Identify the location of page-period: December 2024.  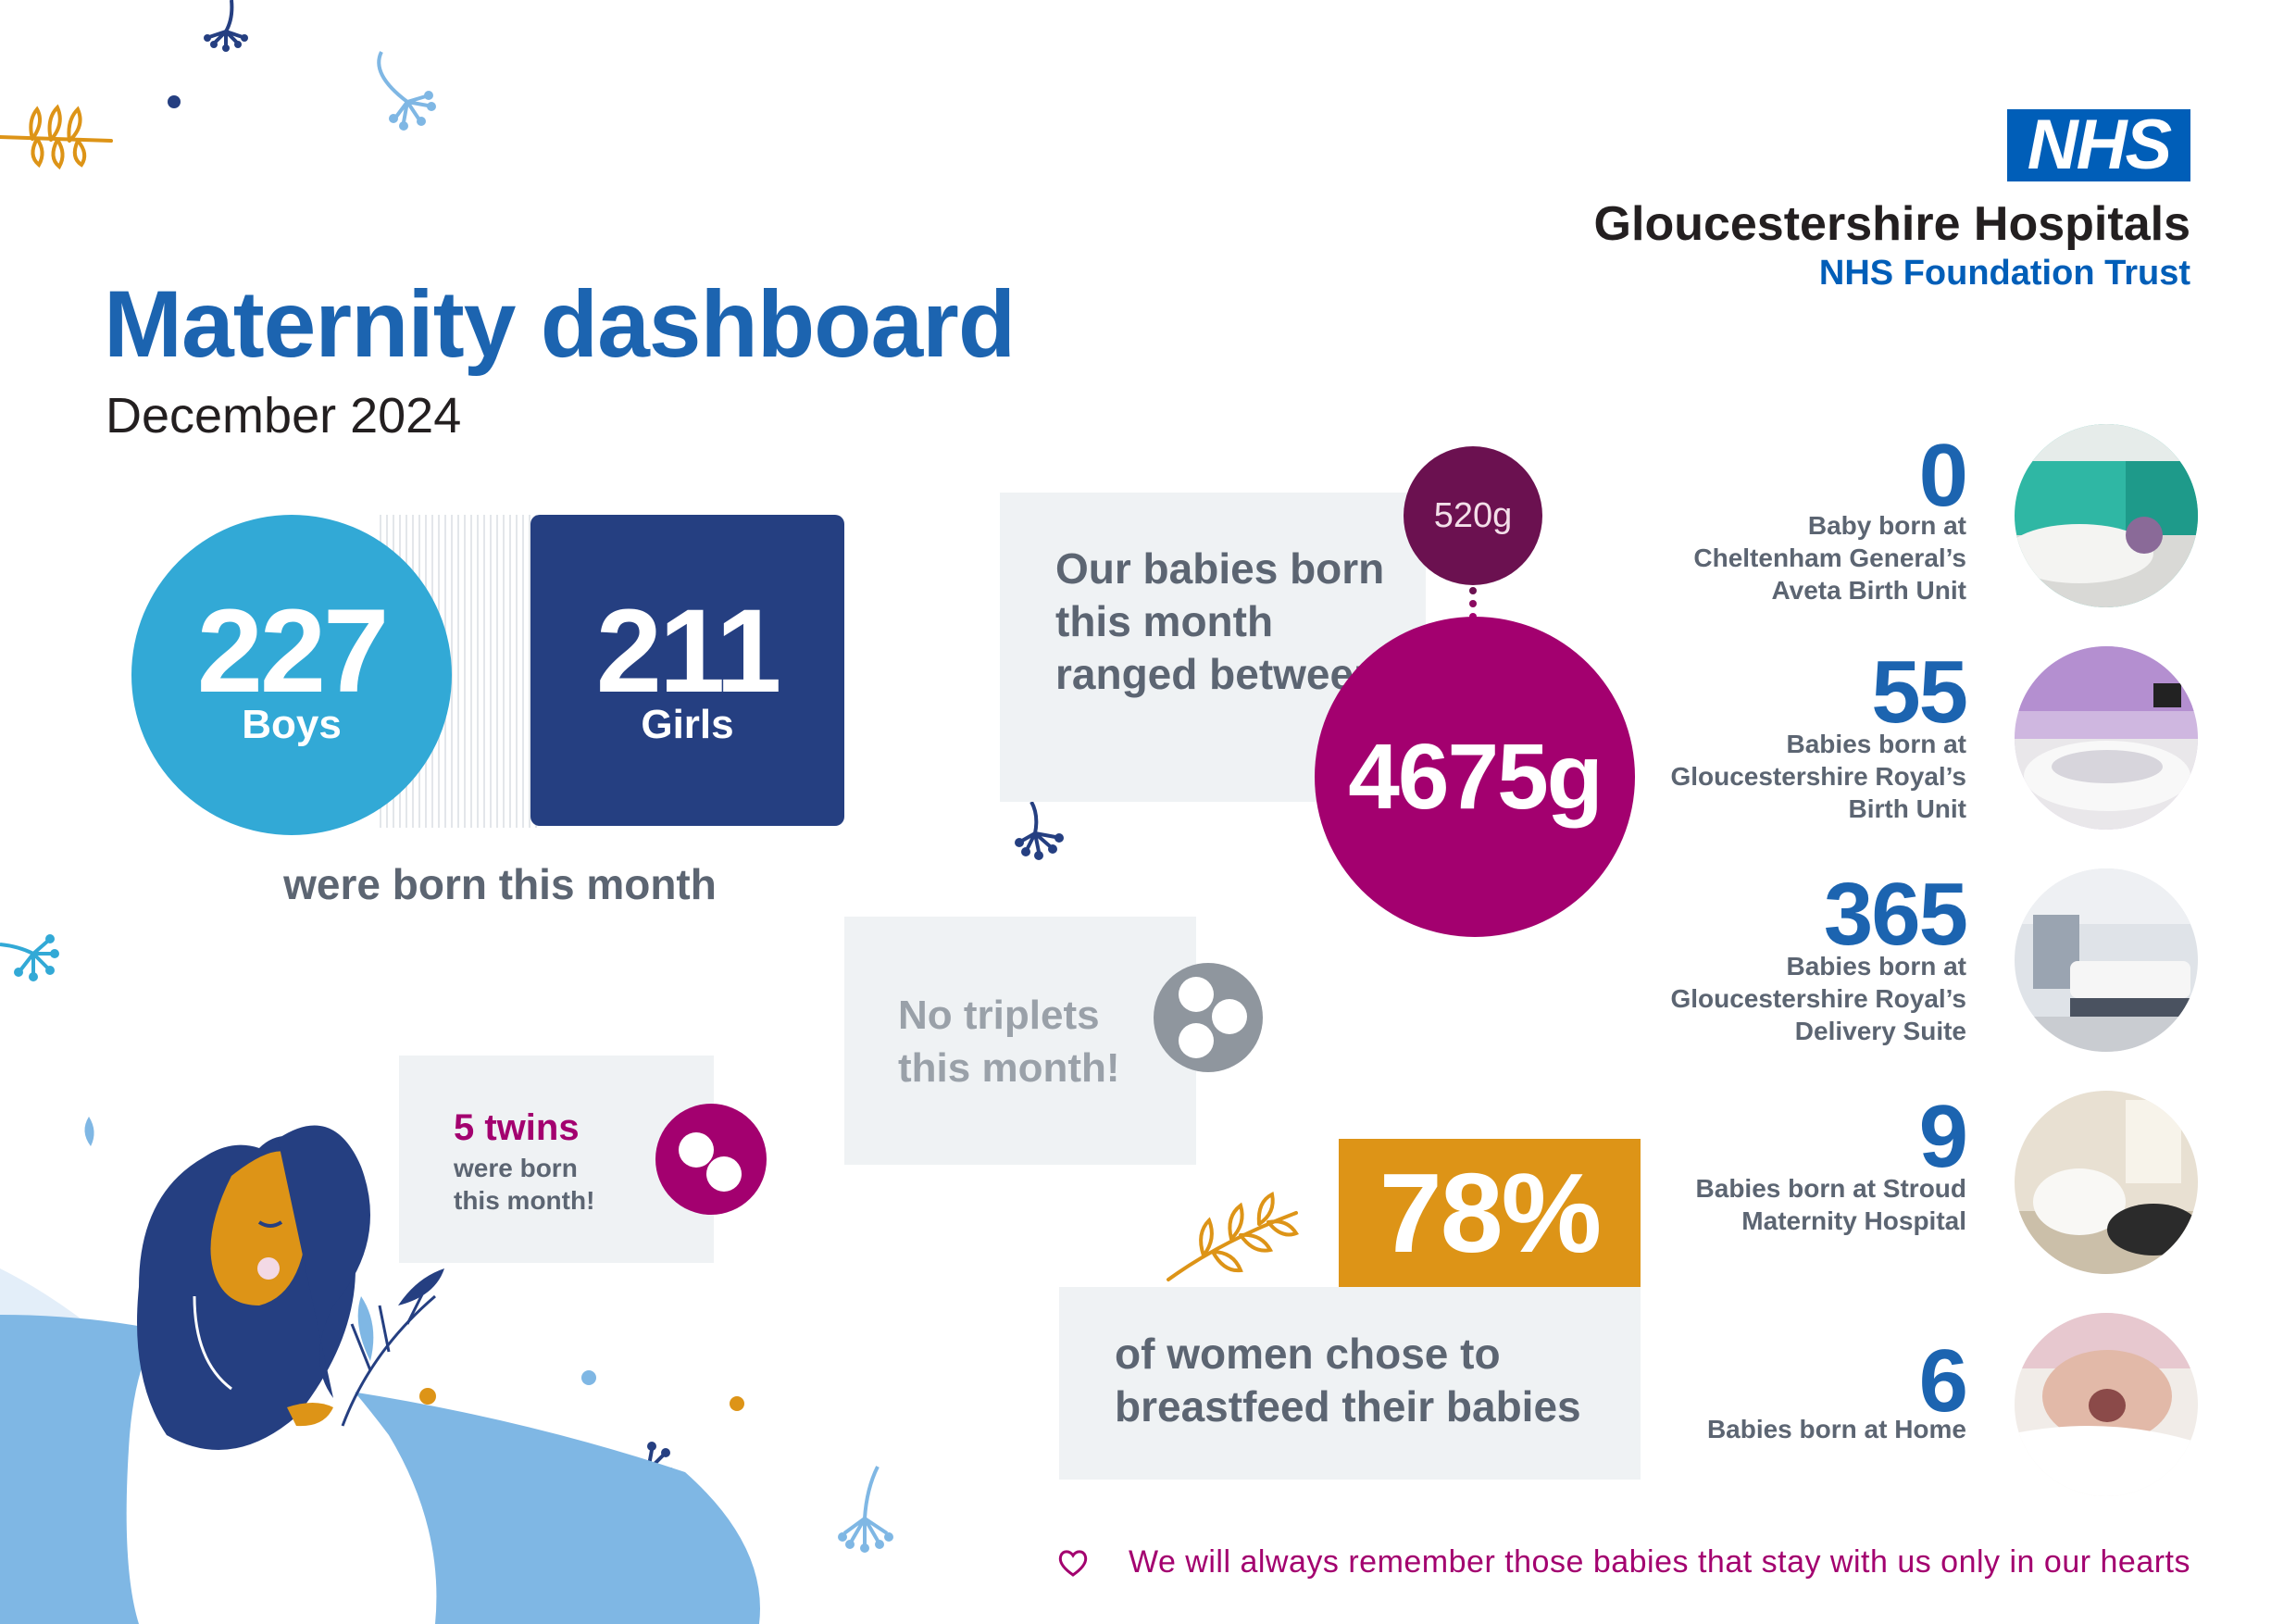
(284, 415).